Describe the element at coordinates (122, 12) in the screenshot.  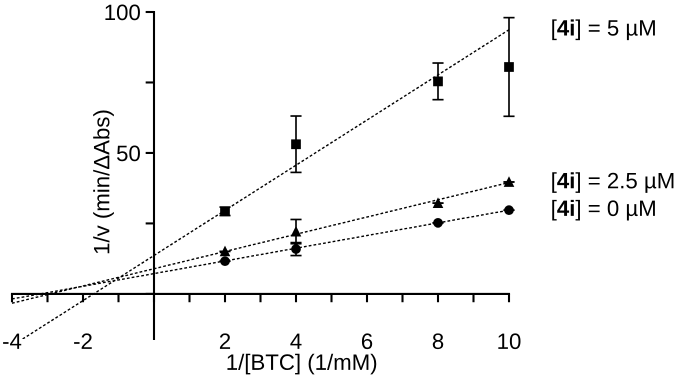
I see `y-tick-label: 100` at that location.